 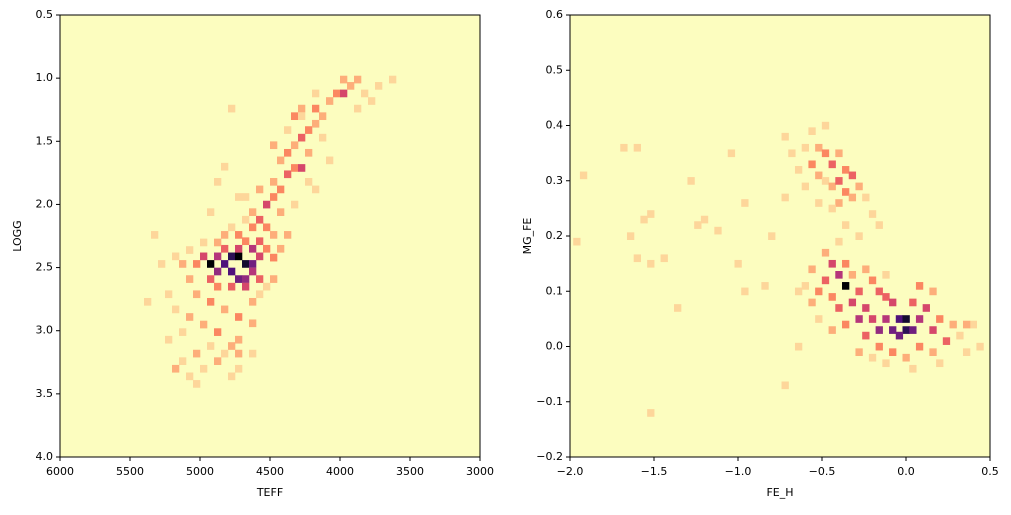 What do you see at coordinates (130, 471) in the screenshot?
I see `x-tick-label: 5500` at bounding box center [130, 471].